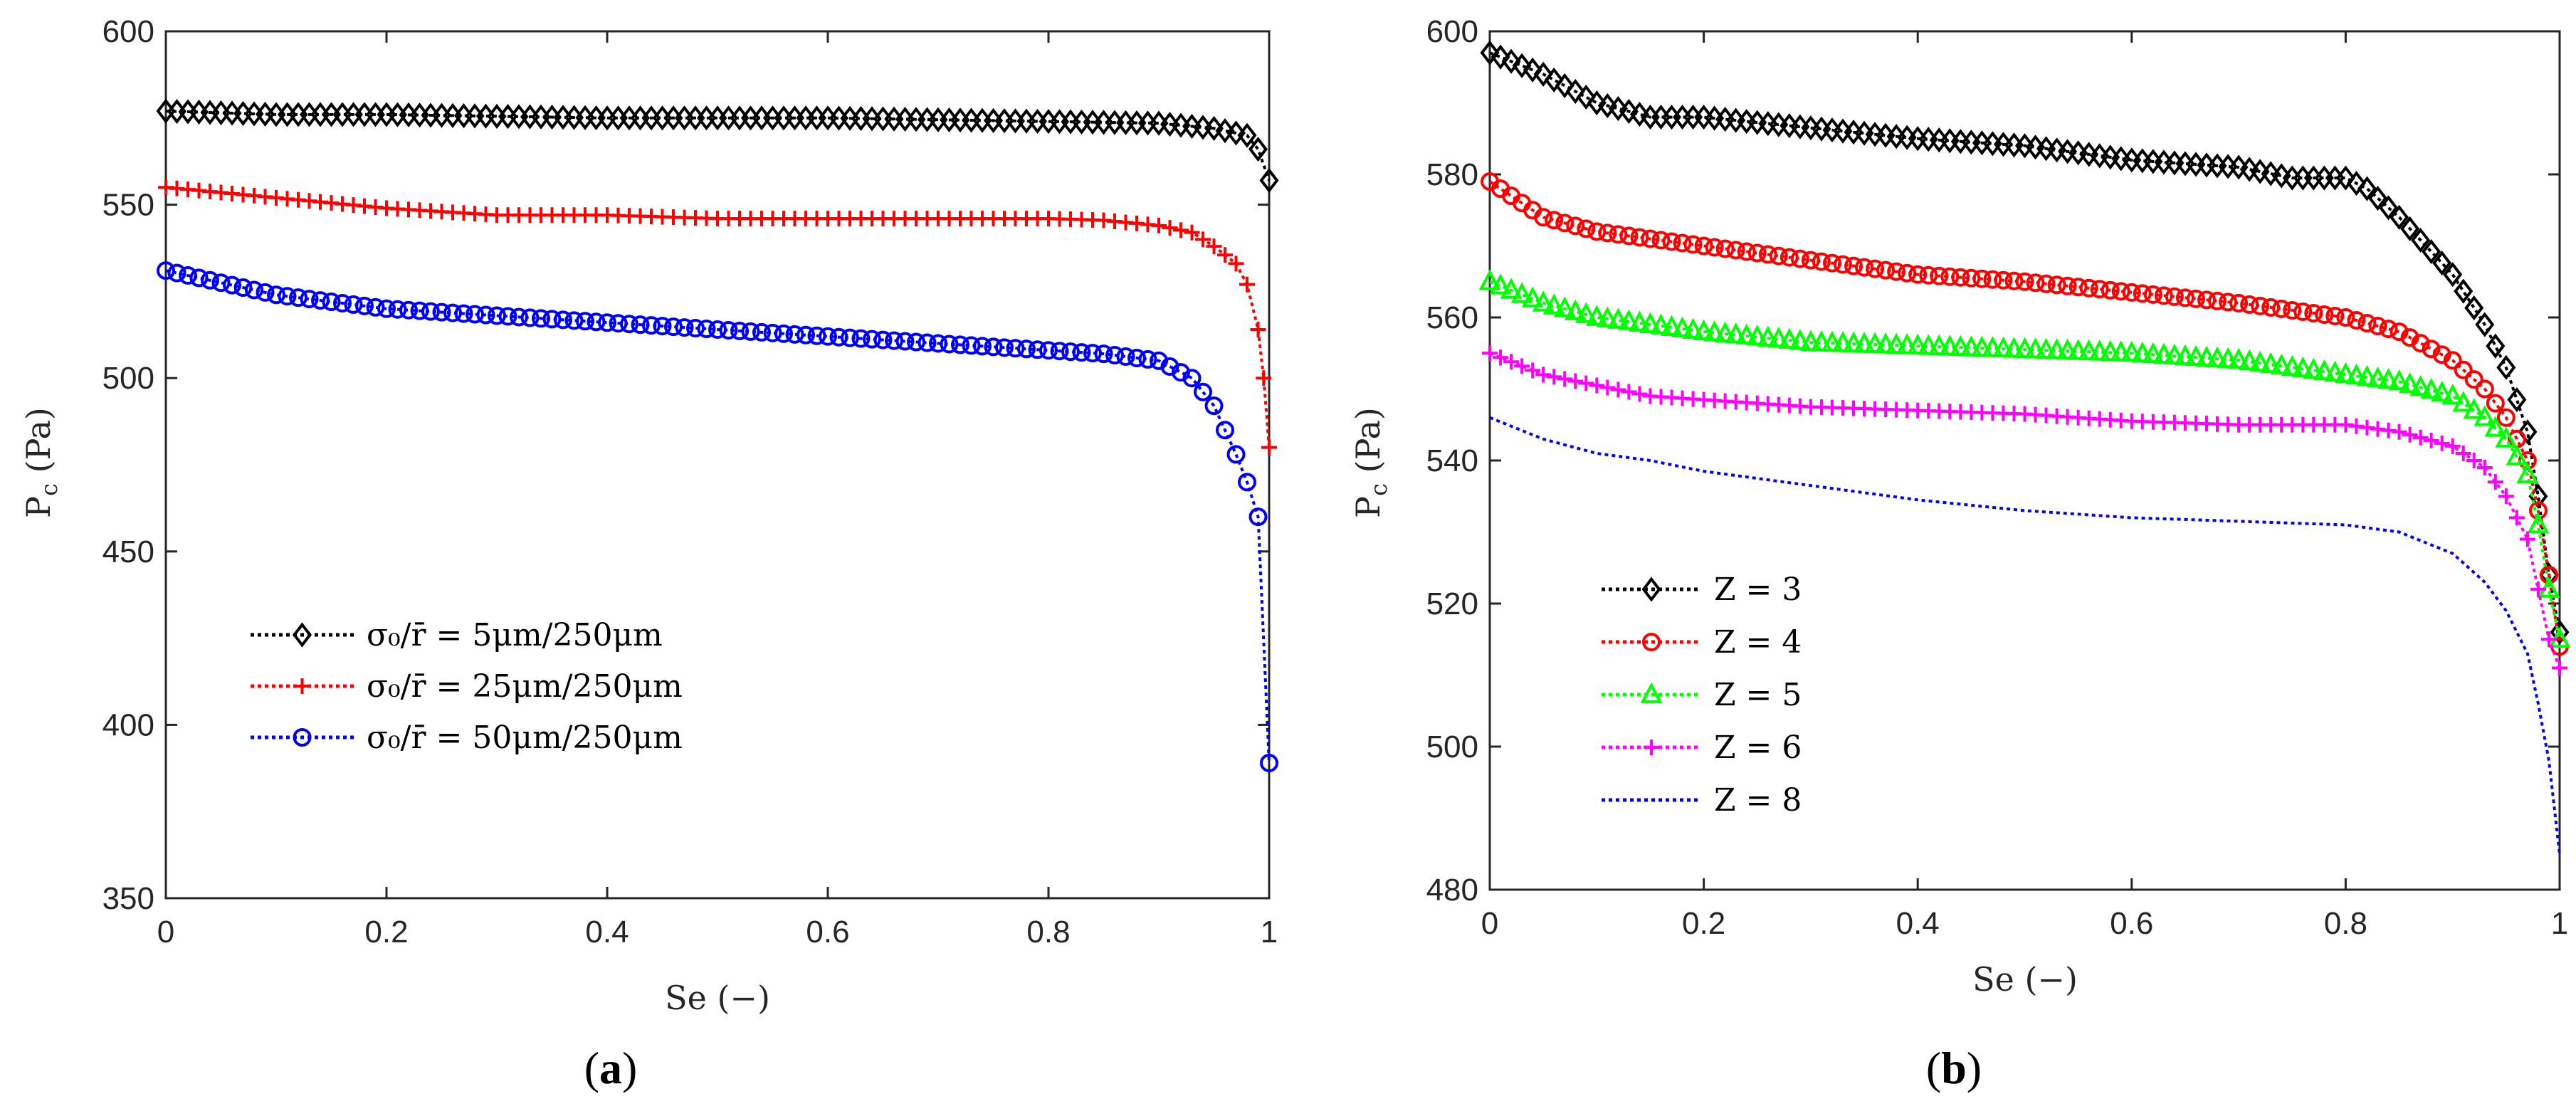 The height and width of the screenshot is (1116, 2576). What do you see at coordinates (1652, 642) in the screenshot?
I see `legend-marker` at bounding box center [1652, 642].